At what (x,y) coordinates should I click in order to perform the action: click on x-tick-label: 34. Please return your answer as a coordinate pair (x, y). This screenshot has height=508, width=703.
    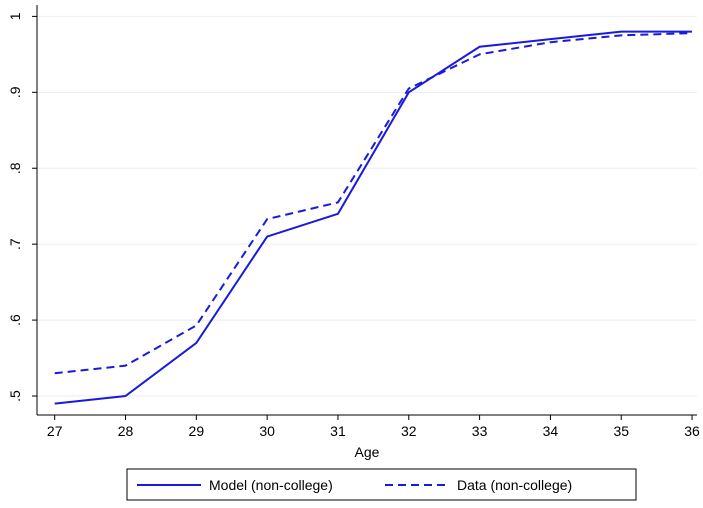
    Looking at the image, I should click on (551, 431).